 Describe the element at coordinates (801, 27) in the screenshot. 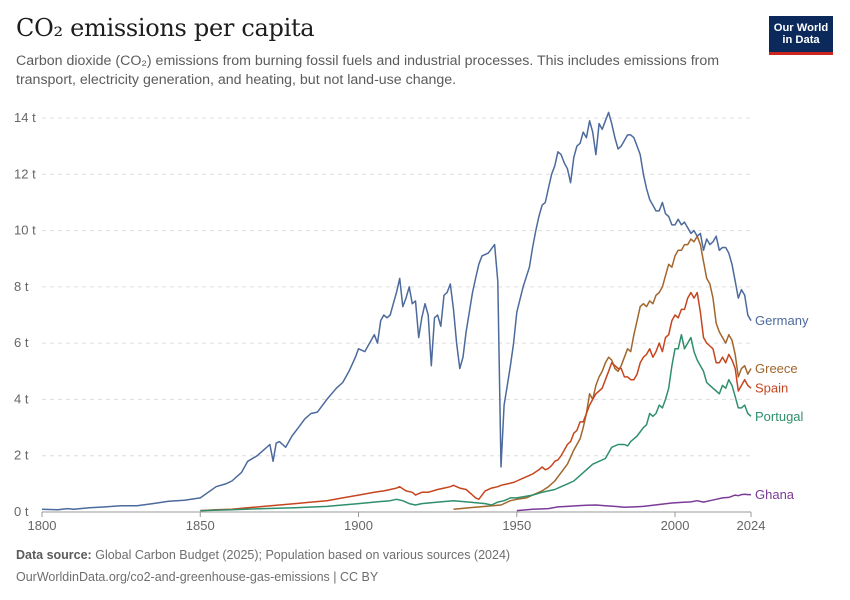

I see `logo-line-1: Our World` at that location.